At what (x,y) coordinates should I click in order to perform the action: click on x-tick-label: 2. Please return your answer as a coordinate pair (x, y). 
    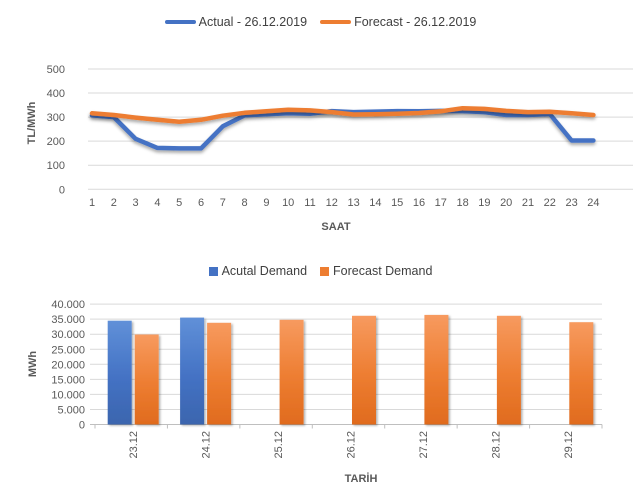
    Looking at the image, I should click on (114, 203).